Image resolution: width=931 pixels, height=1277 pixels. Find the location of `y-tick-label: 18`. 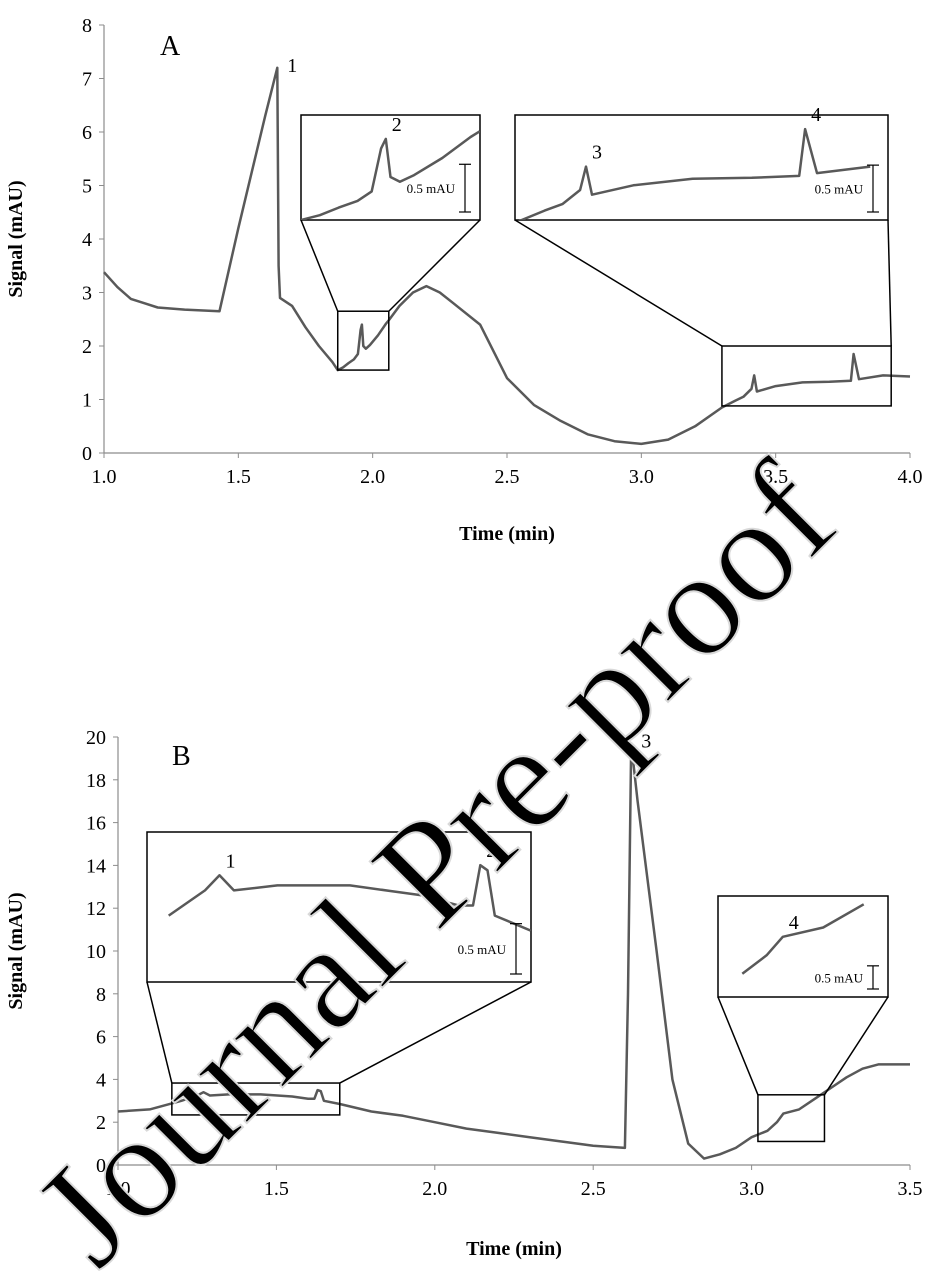

y-tick-label: 18 is located at coordinates (96, 781).